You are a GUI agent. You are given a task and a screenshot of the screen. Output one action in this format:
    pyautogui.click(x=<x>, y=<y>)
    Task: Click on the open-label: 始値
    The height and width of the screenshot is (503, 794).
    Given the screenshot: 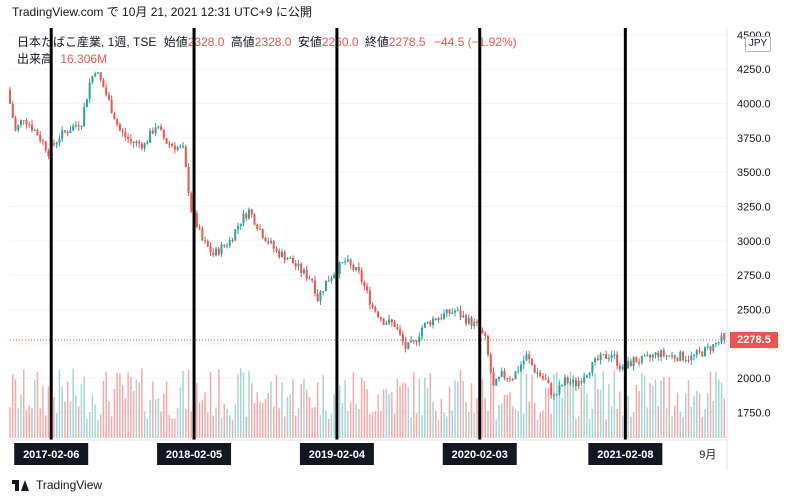 What is the action you would take?
    pyautogui.click(x=175, y=42)
    